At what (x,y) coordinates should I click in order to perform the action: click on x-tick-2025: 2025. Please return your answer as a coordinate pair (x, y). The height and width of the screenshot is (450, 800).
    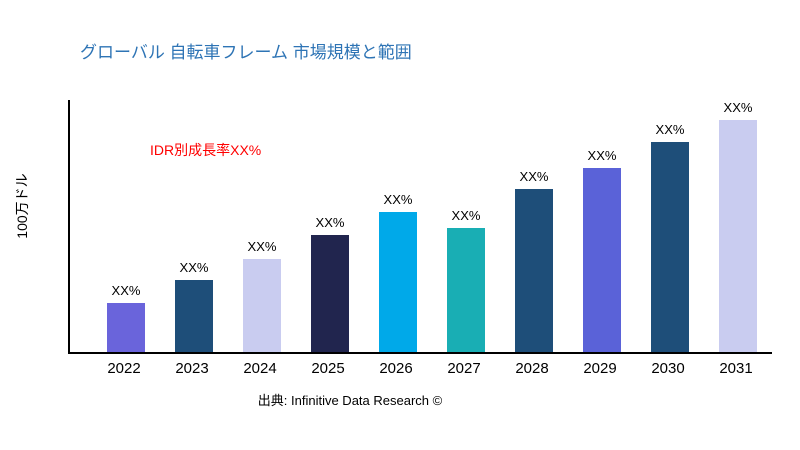
    Looking at the image, I should click on (328, 368).